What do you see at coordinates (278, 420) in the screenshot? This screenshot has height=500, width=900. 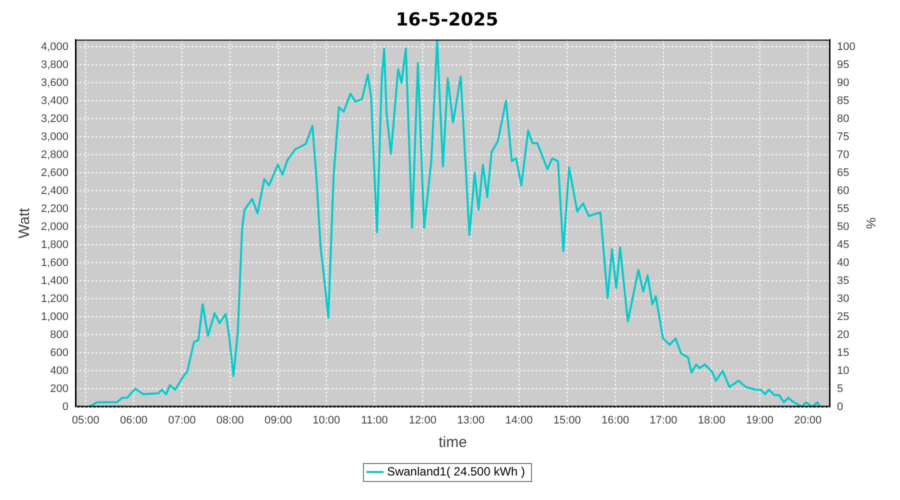 I see `x-tick-label: 09:00` at bounding box center [278, 420].